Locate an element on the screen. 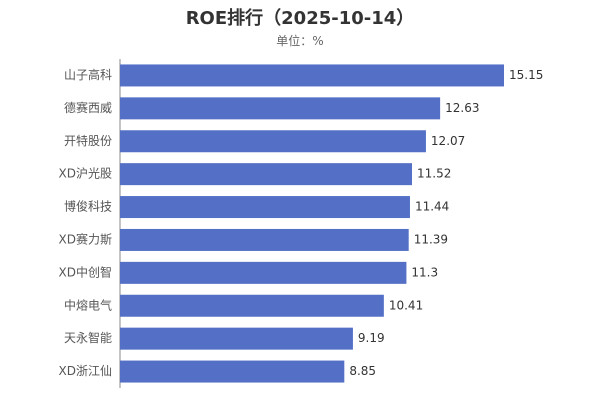  category-label-8: 天永智能 is located at coordinates (88, 337).